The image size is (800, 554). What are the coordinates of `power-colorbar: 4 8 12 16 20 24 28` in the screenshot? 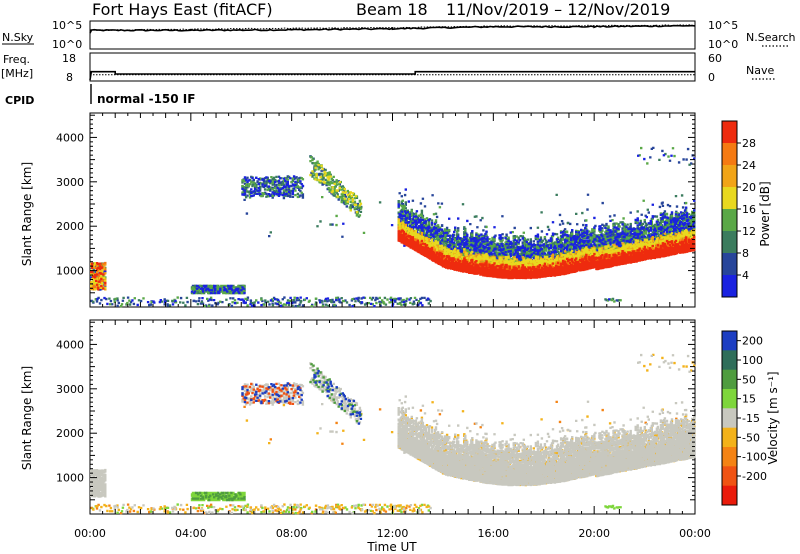 It's located at (738, 209).